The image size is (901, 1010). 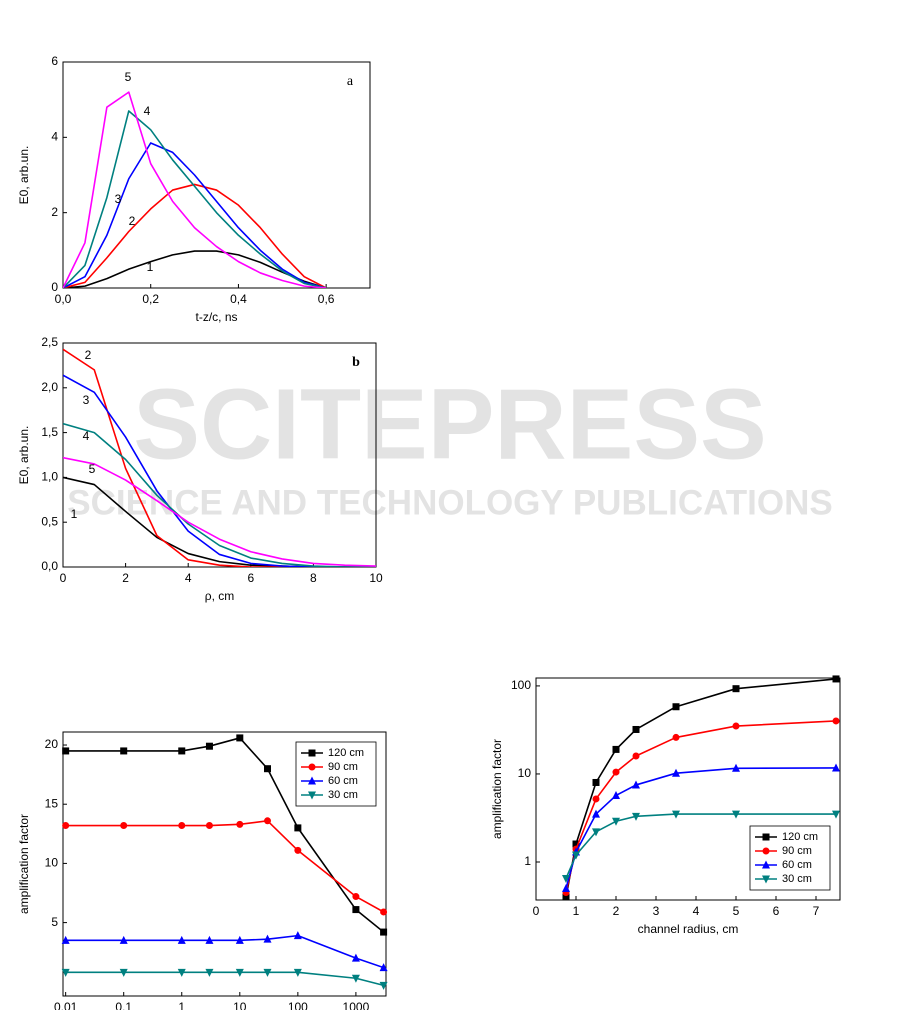 I want to click on curve-label: 2, so click(x=132, y=221).